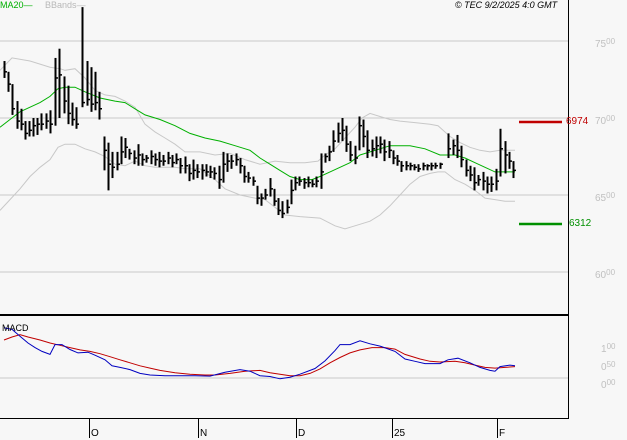 The image size is (627, 440). What do you see at coordinates (506, 5) in the screenshot?
I see `copyright-timestamp: © TEC 9/2/2025 4:0 GMT` at bounding box center [506, 5].